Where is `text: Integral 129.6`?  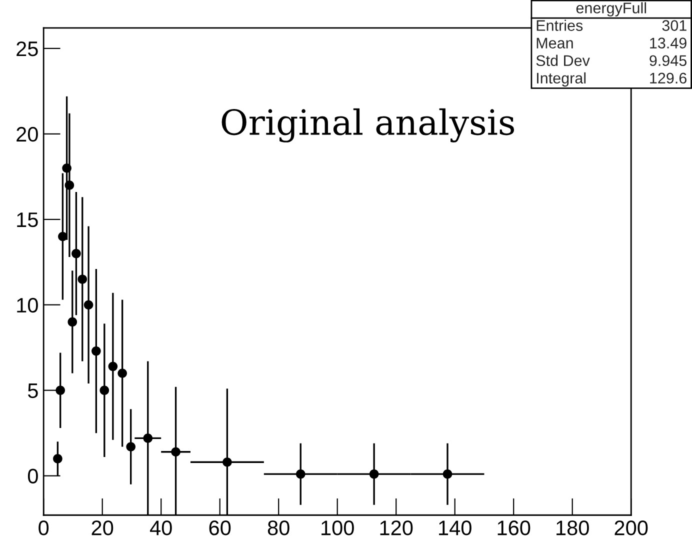 text: Integral 129.6 is located at coordinates (611, 79).